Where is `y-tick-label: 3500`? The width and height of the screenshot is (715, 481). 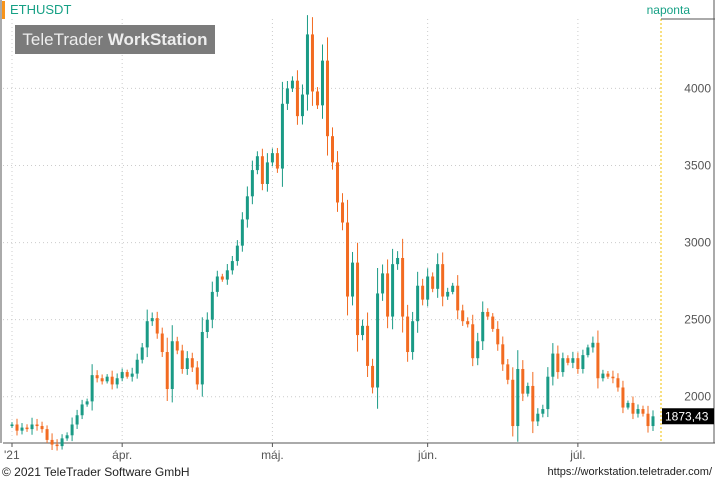
y-tick-label: 3500 is located at coordinates (697, 165).